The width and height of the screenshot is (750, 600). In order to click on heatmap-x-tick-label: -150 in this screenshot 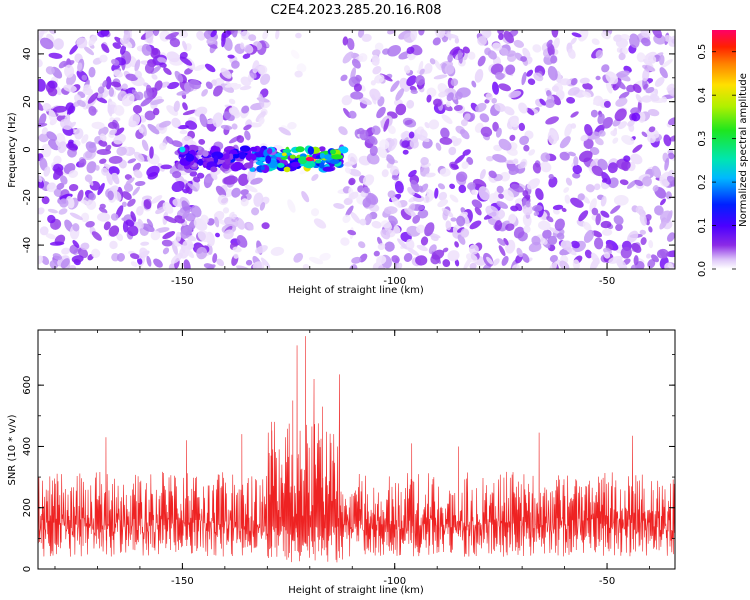, I will do `click(182, 281)`.